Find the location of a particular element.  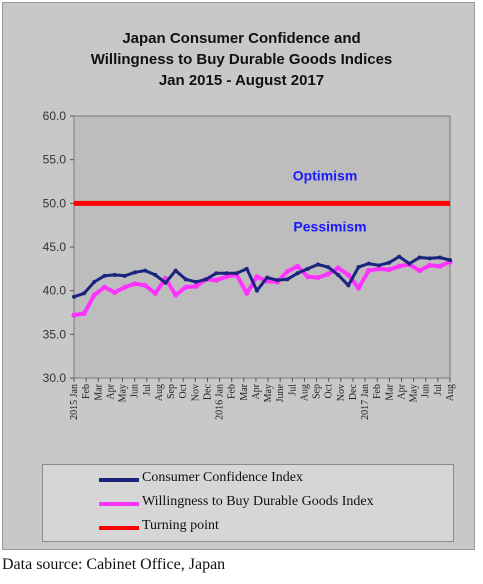

x-tick-label: Dec is located at coordinates (207, 391).